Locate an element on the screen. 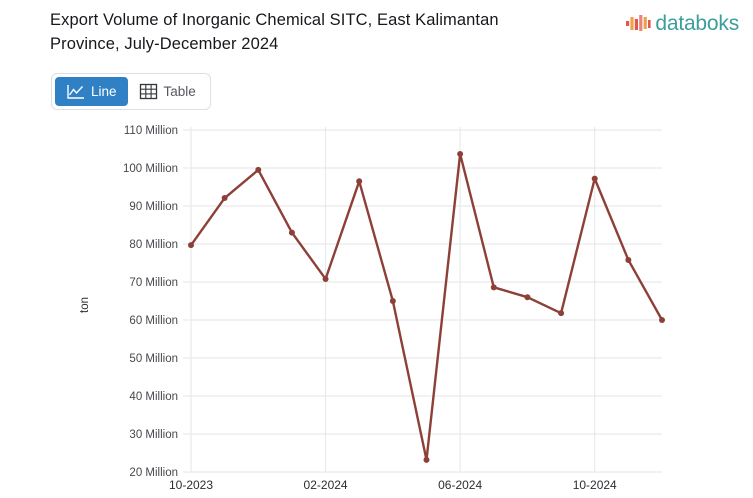  view-toggle-group: Line Table is located at coordinates (131, 91).